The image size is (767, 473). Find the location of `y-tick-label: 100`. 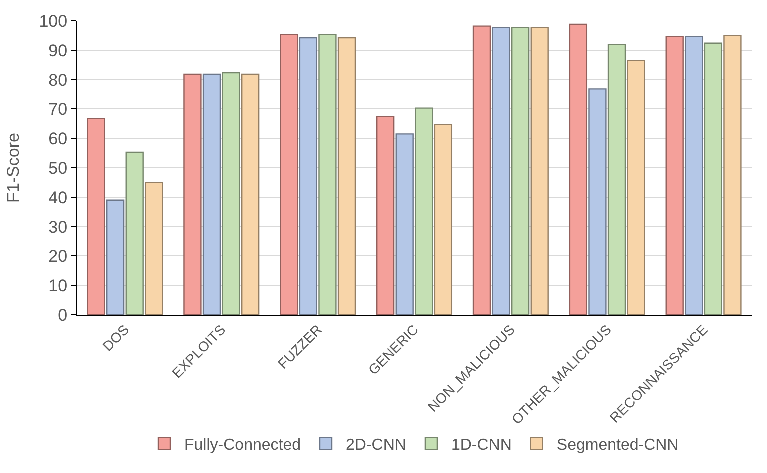

y-tick-label: 100 is located at coordinates (53, 21).